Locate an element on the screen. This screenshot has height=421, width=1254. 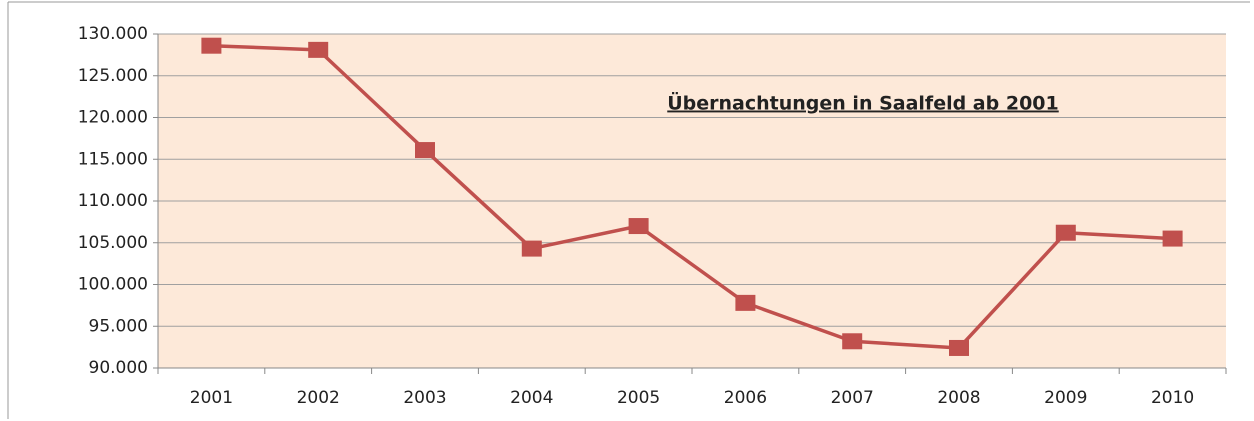
x-tick-label: 2005 is located at coordinates (638, 398).